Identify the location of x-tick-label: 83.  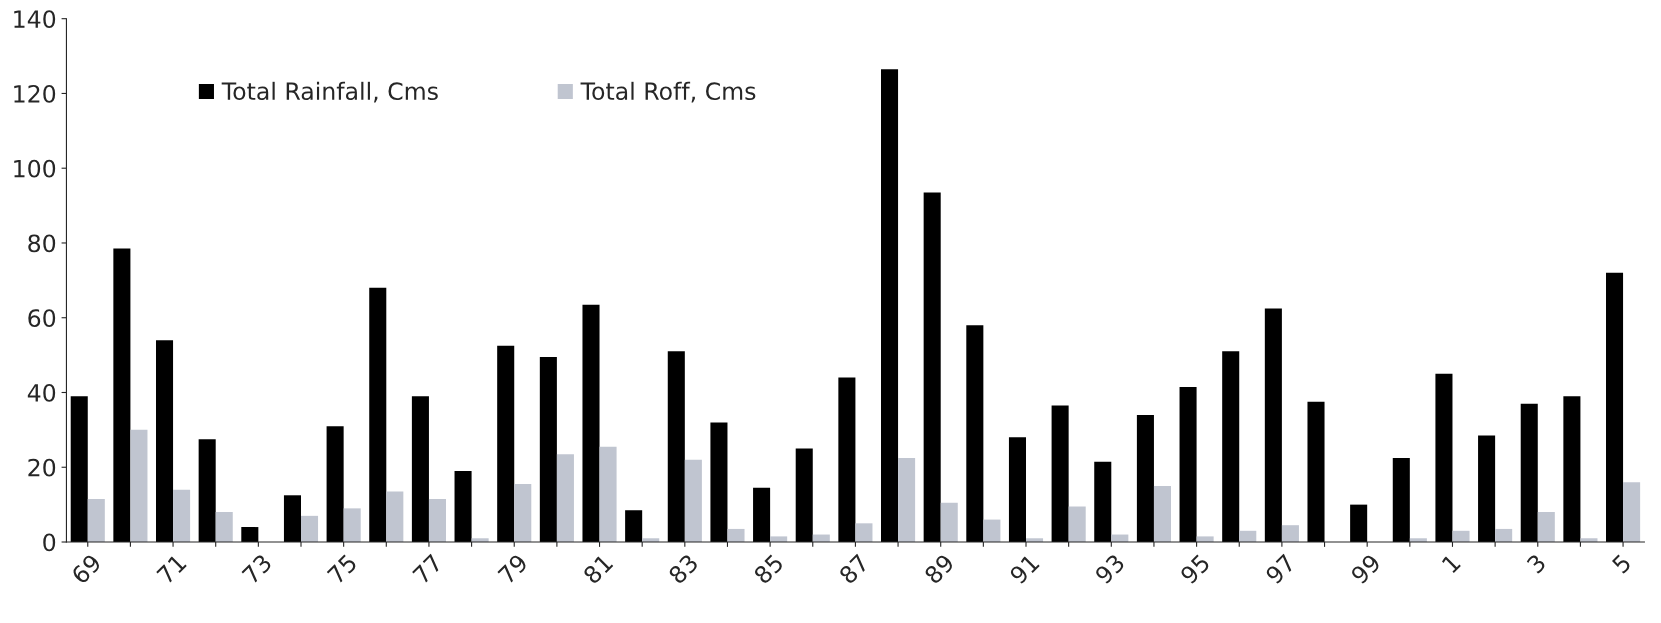
(683, 569).